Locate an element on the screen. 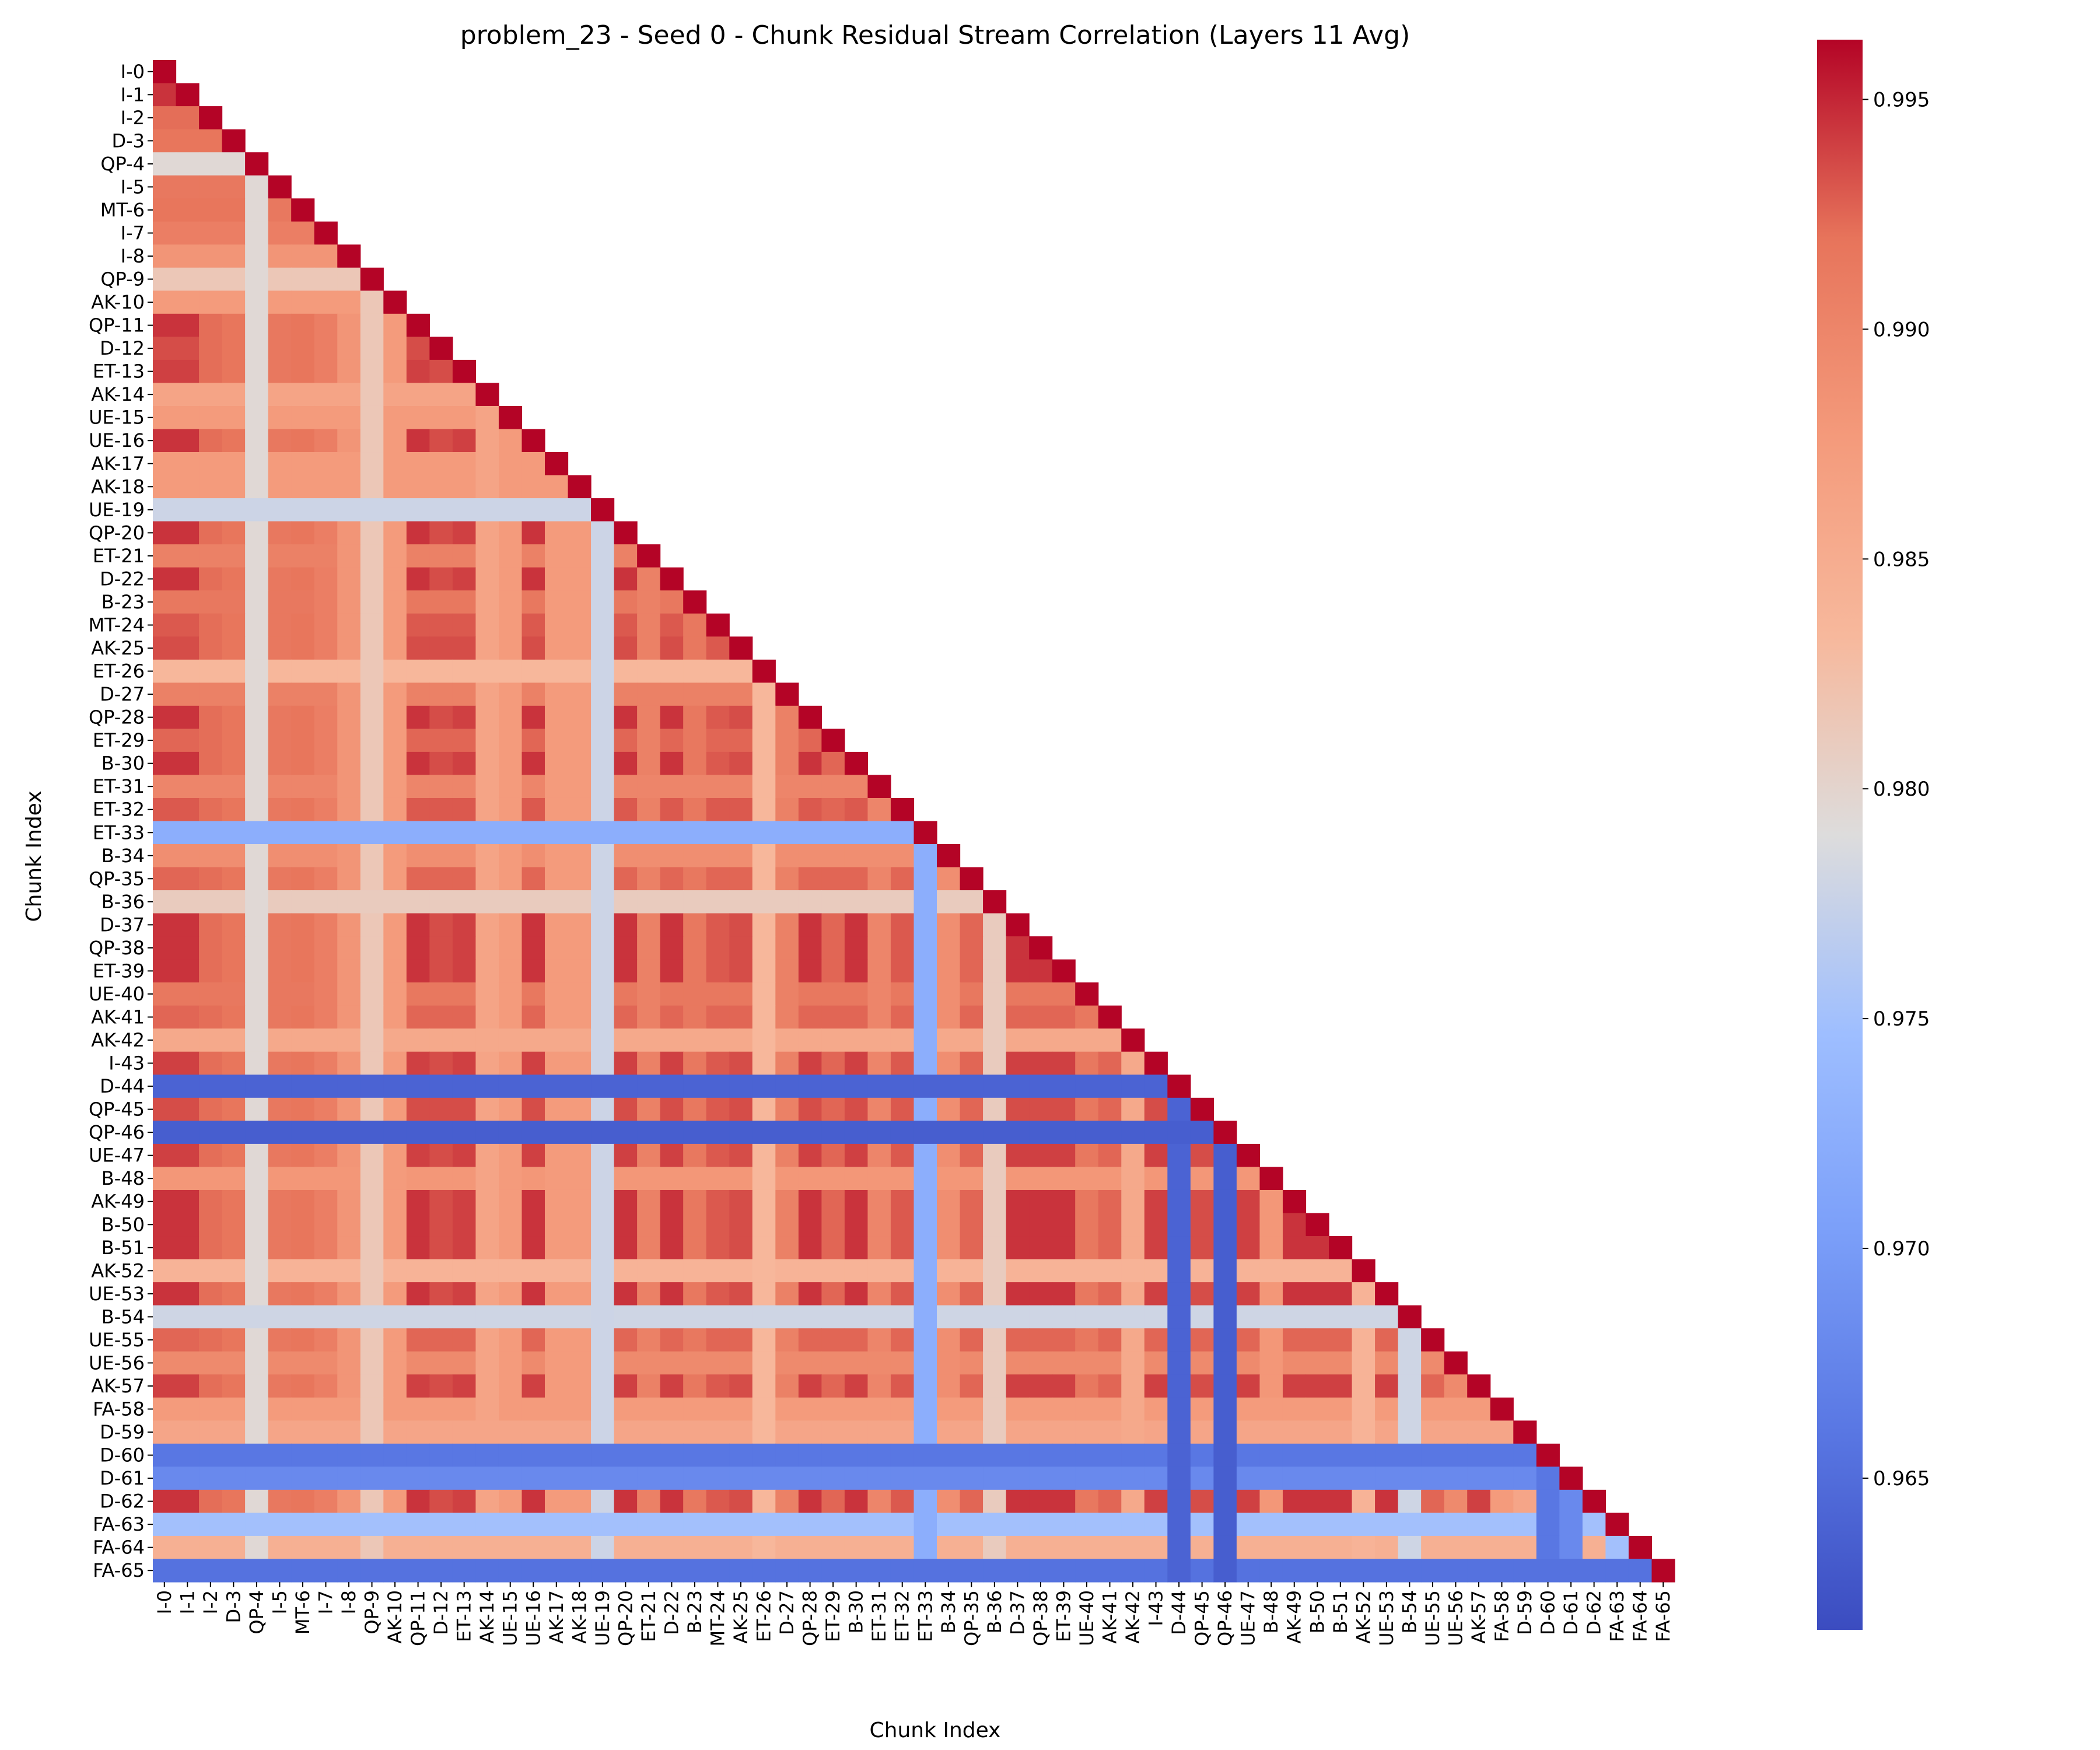  x-tick-label: QP-45 is located at coordinates (1202, 1618).